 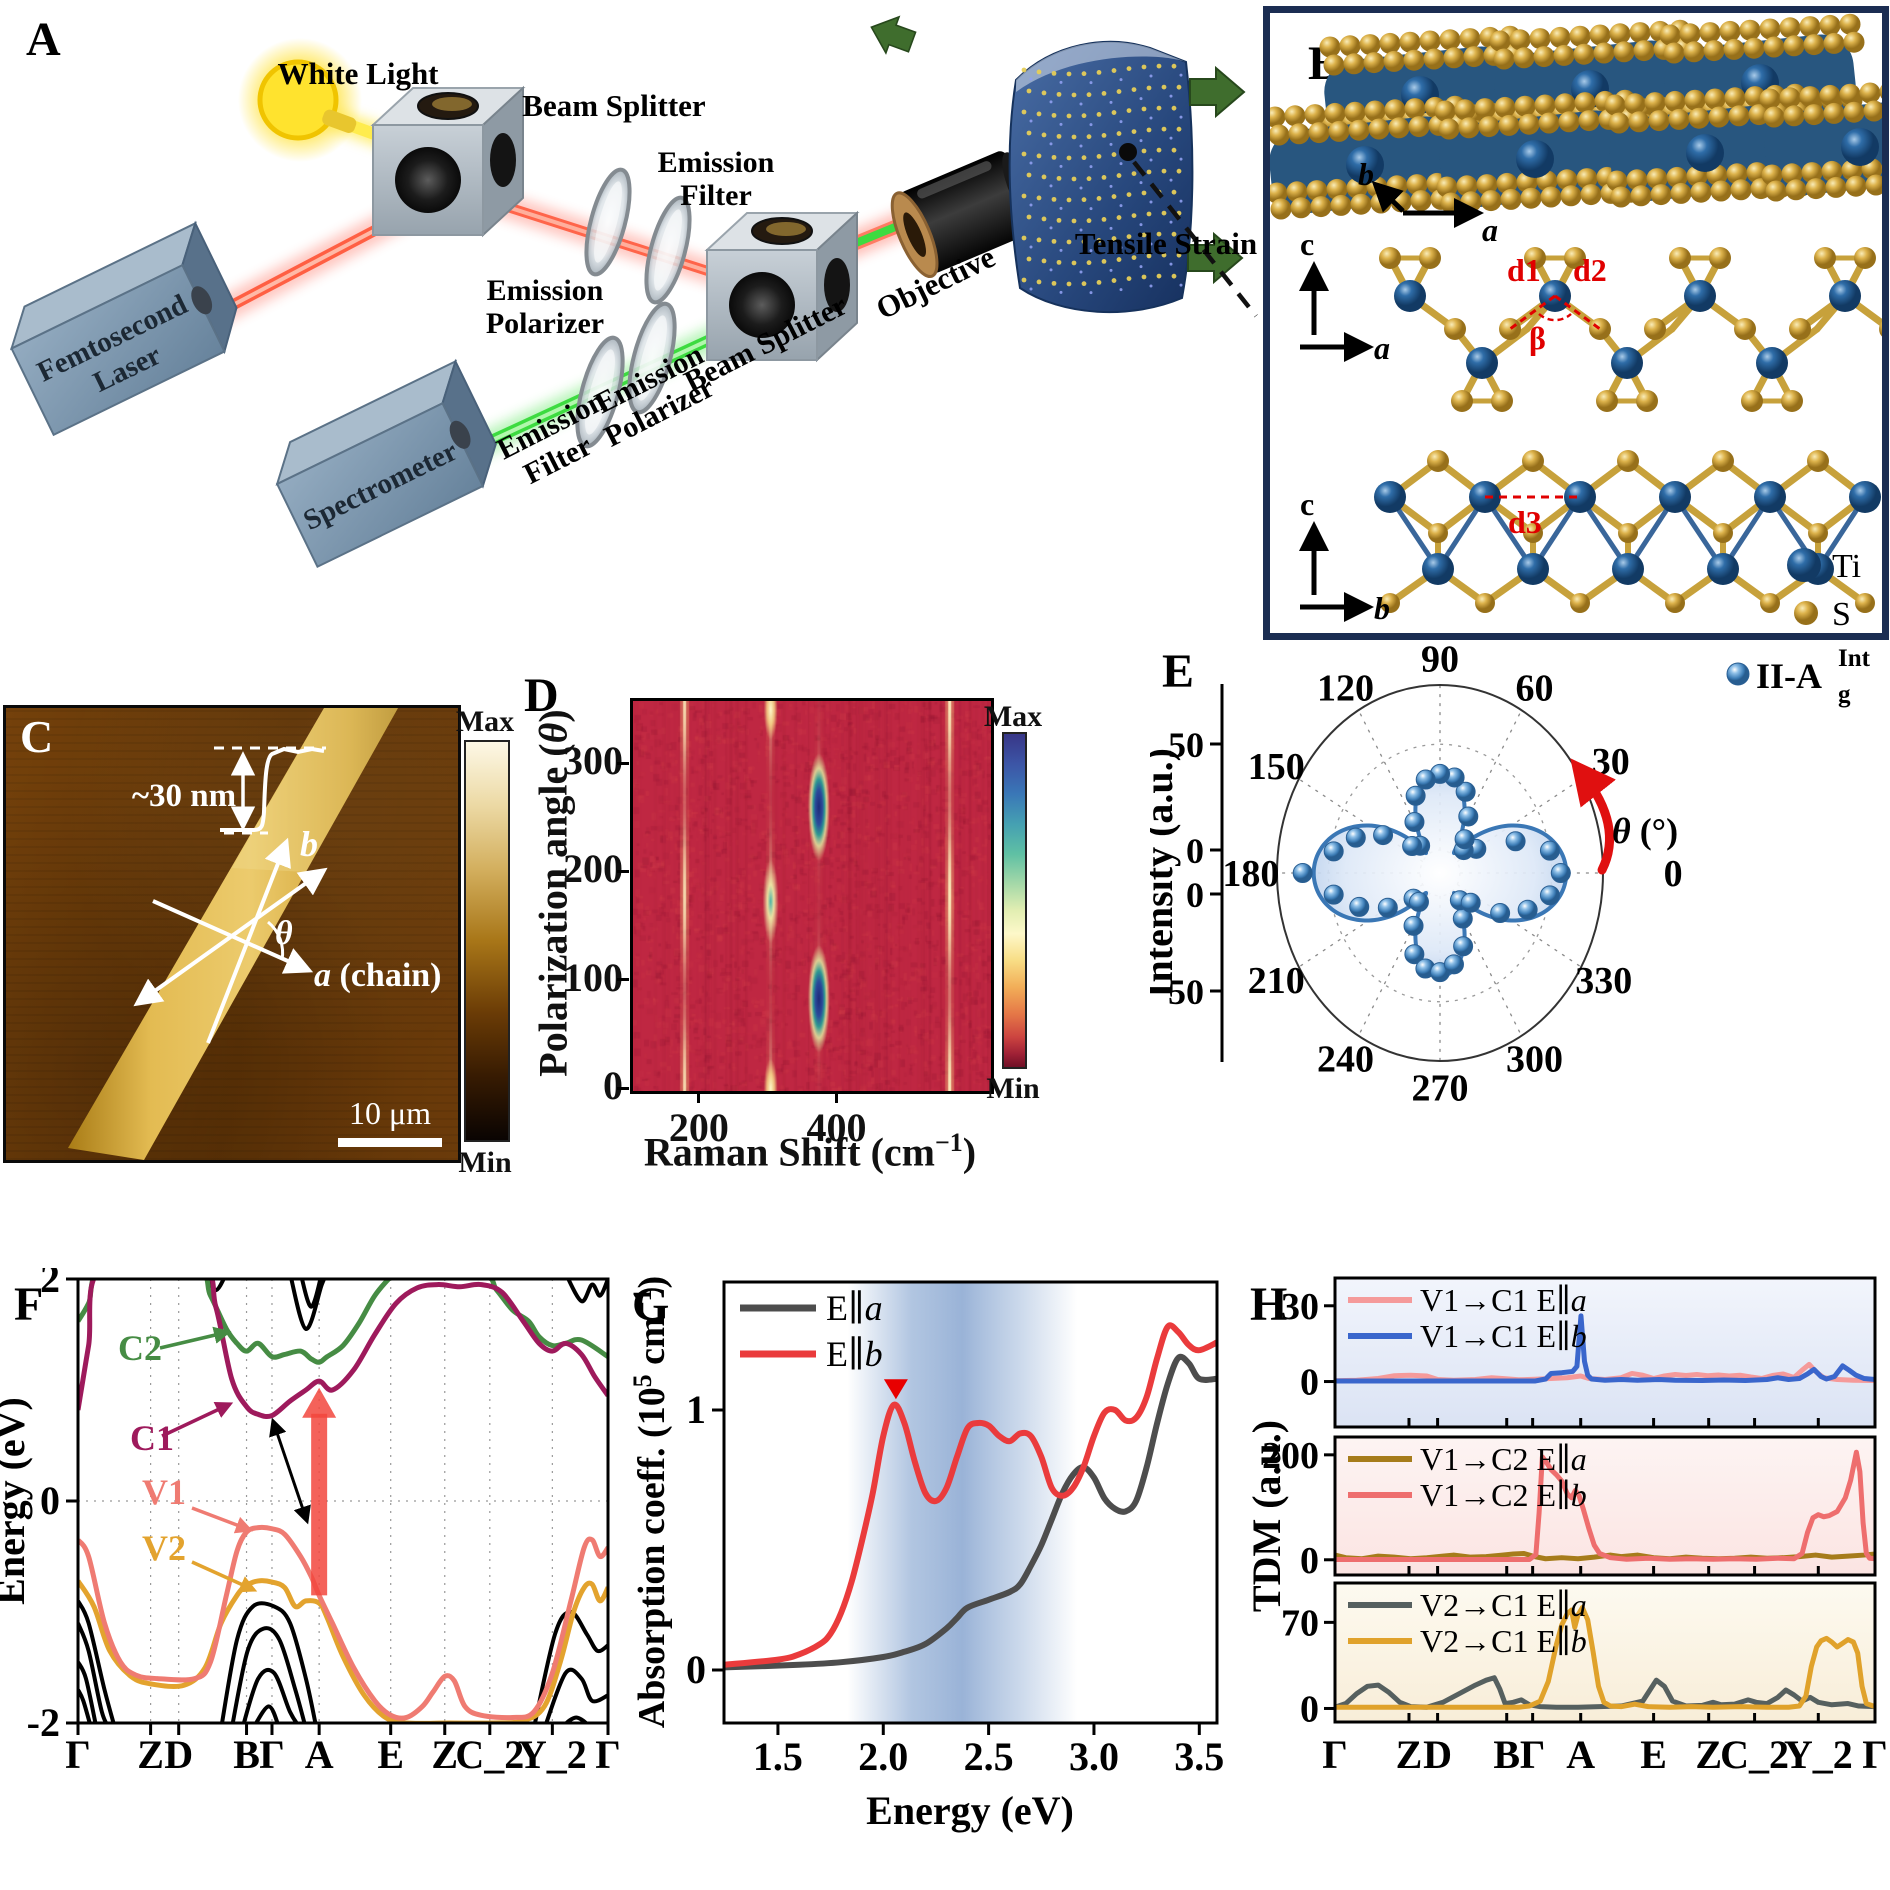 I want to click on d2-bond, so click(x=1577, y=312).